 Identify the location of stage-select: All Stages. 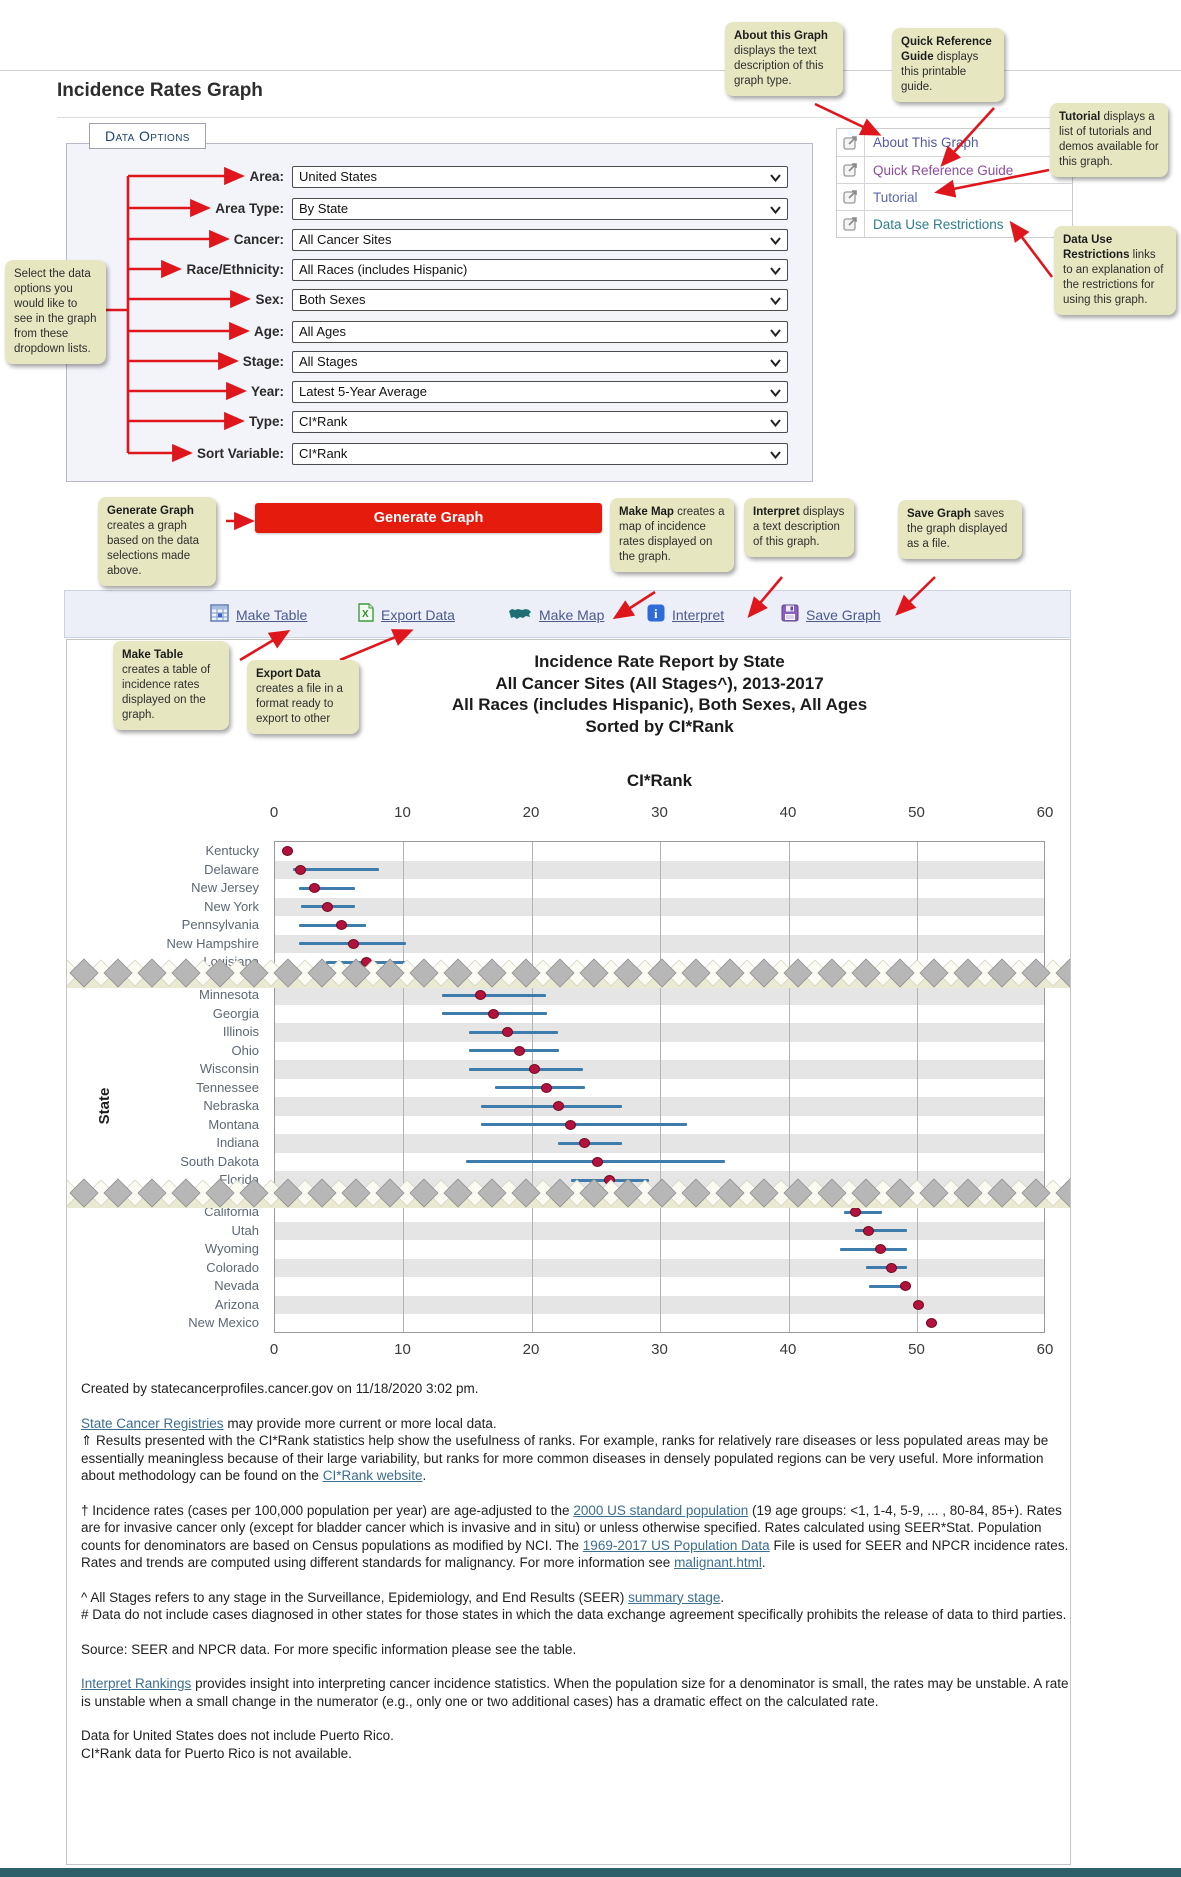
(540, 362).